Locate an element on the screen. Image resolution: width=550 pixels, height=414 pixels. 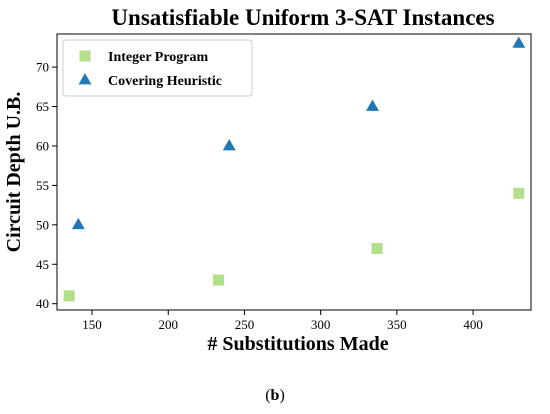
figure-caption: (b) is located at coordinates (275, 396).